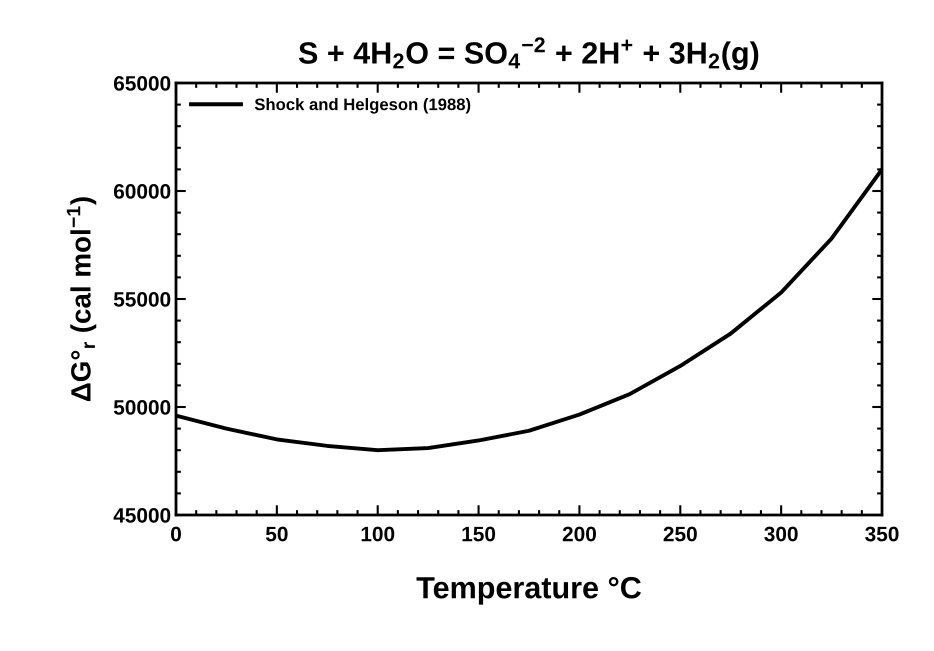  Describe the element at coordinates (882, 534) in the screenshot. I see `x-tick-label: 350` at that location.